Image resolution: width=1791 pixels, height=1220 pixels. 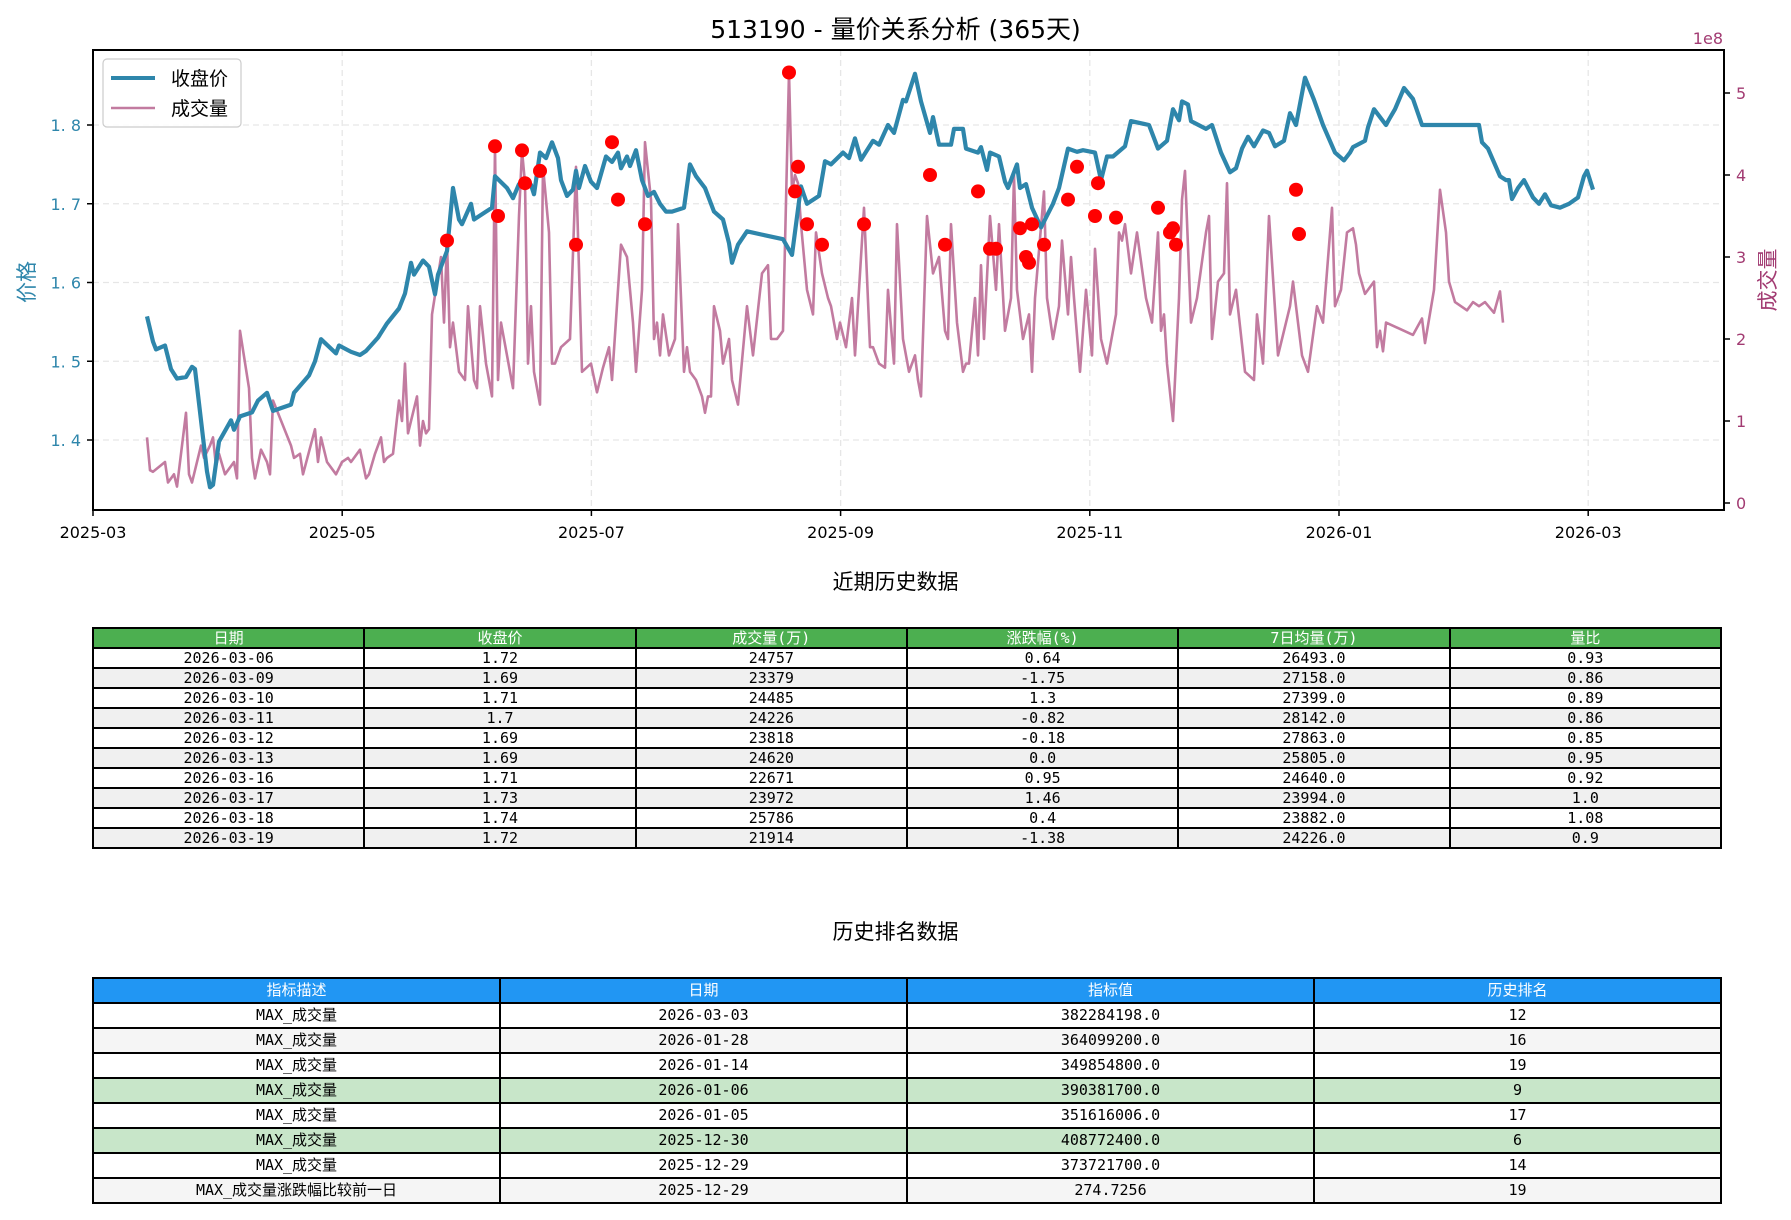 I want to click on table-cell: 24620, so click(x=771, y=758).